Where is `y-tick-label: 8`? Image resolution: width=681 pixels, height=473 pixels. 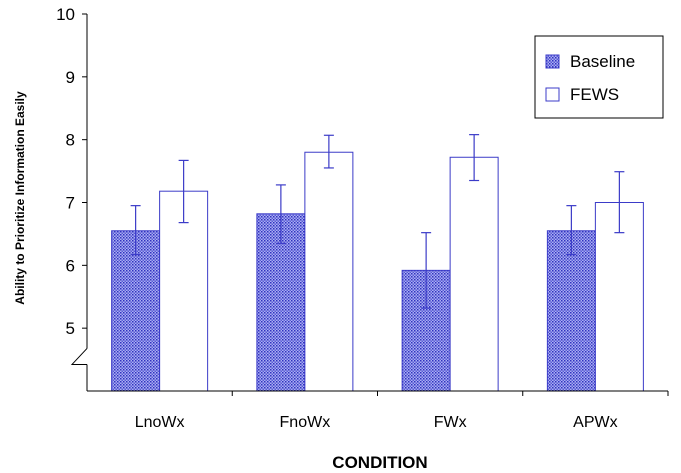 y-tick-label: 8 is located at coordinates (70, 140).